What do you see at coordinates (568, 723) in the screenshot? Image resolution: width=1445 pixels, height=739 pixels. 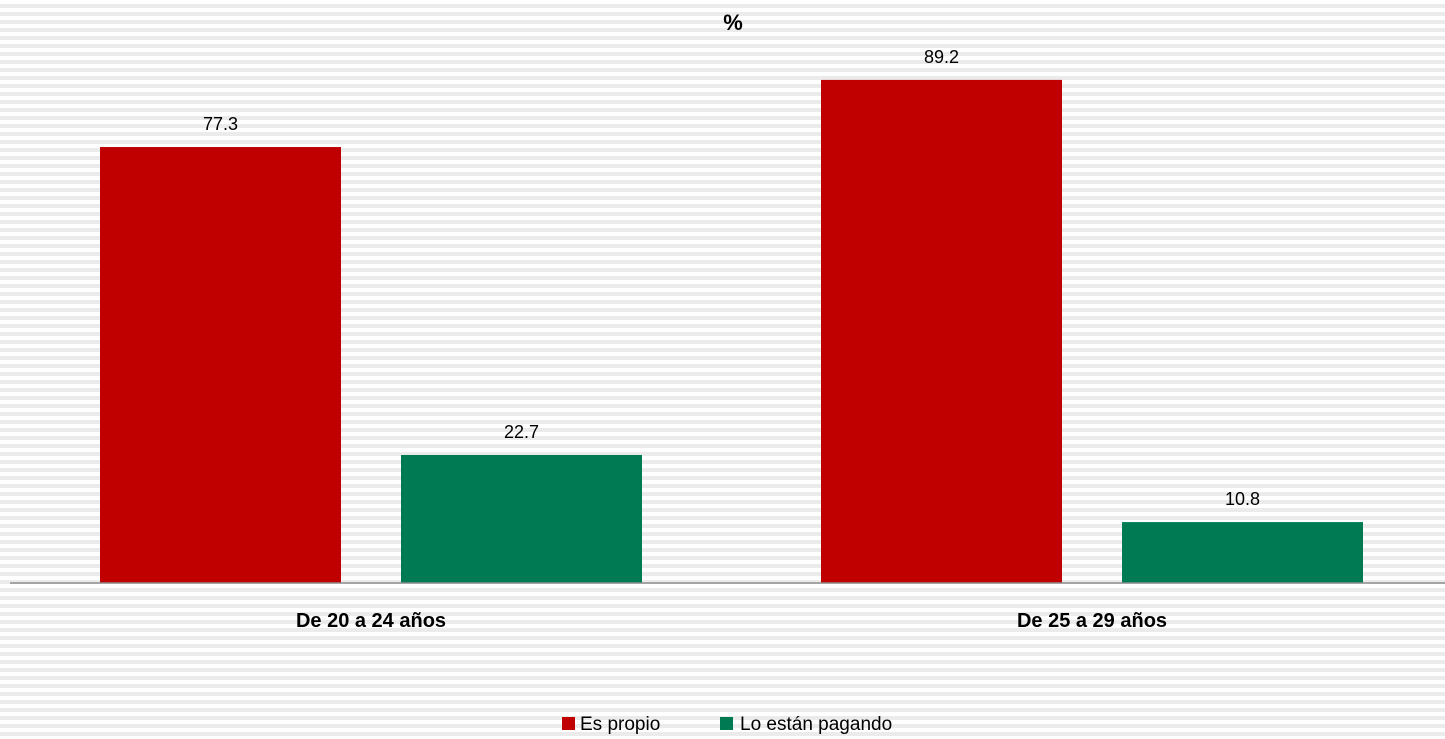 I see `legend-swatch-es-propio` at bounding box center [568, 723].